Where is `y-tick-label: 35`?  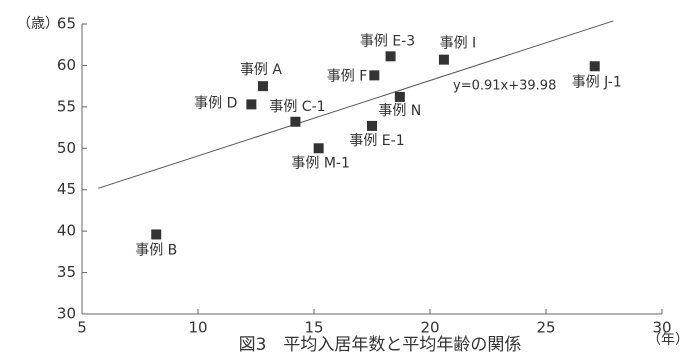 y-tick-label: 35 is located at coordinates (66, 272).